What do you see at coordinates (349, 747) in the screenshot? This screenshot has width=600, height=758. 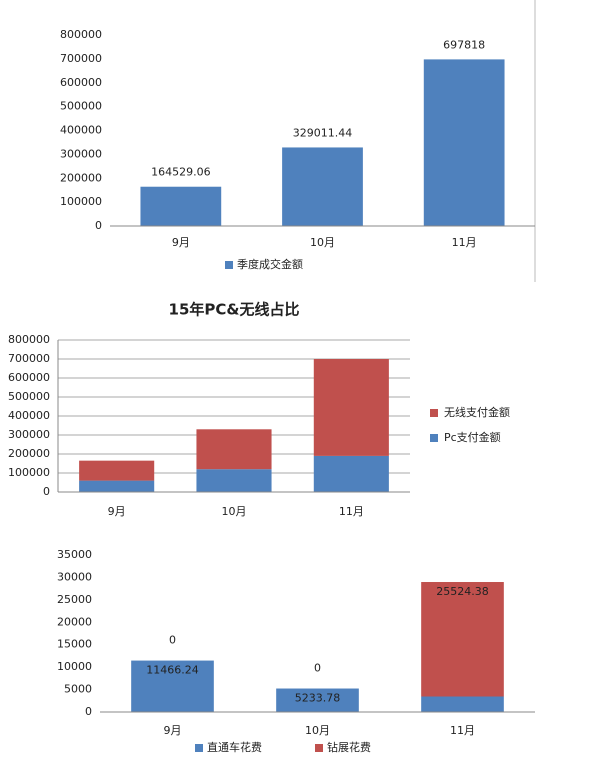 I see `legend-label: 钻展花费` at bounding box center [349, 747].